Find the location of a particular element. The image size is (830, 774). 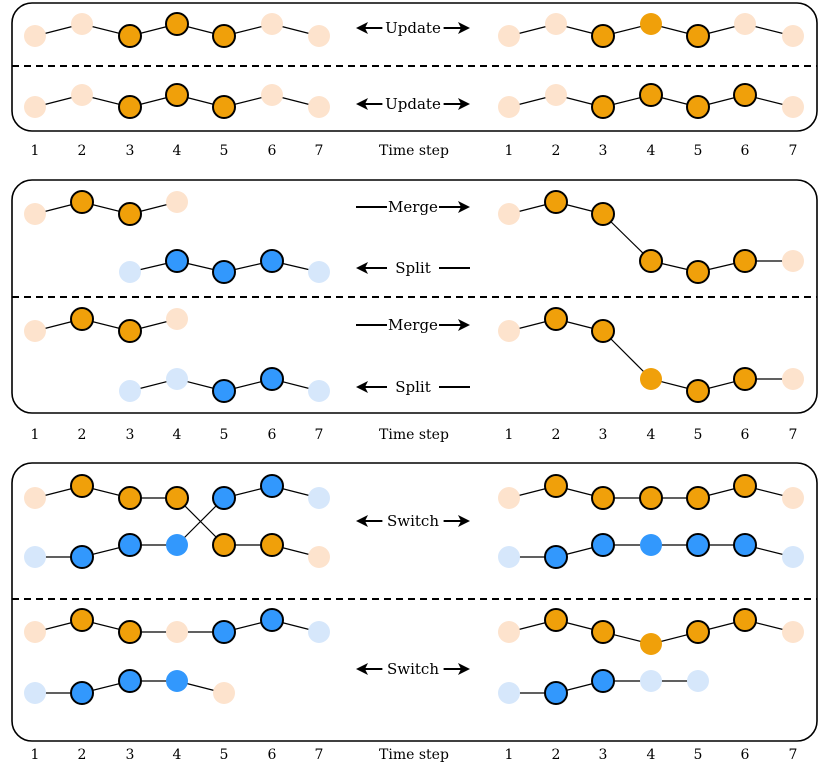

blue-node-t7-right is located at coordinates (793, 557).